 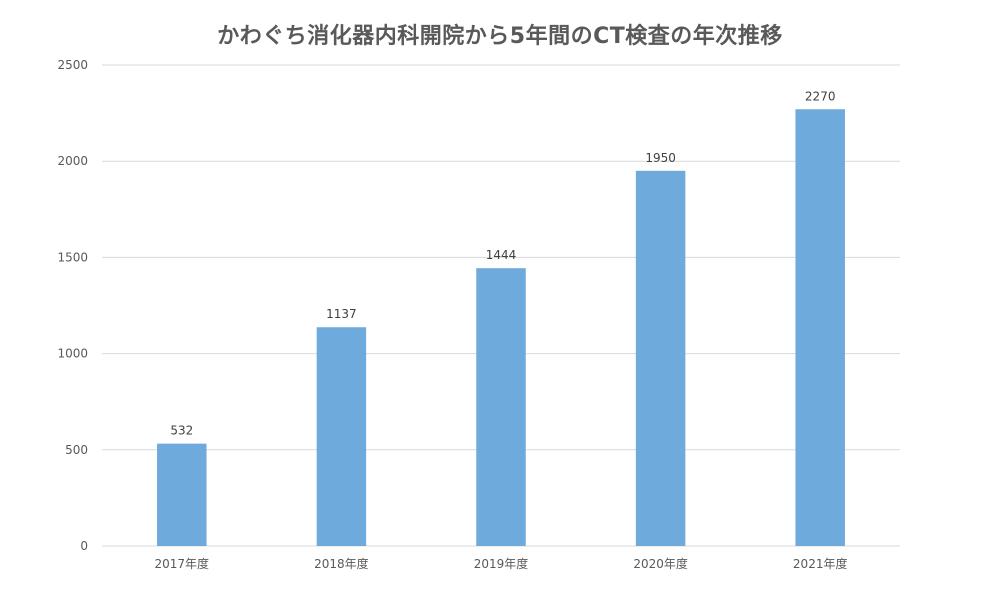 I want to click on data-label: 532, so click(x=181, y=431).